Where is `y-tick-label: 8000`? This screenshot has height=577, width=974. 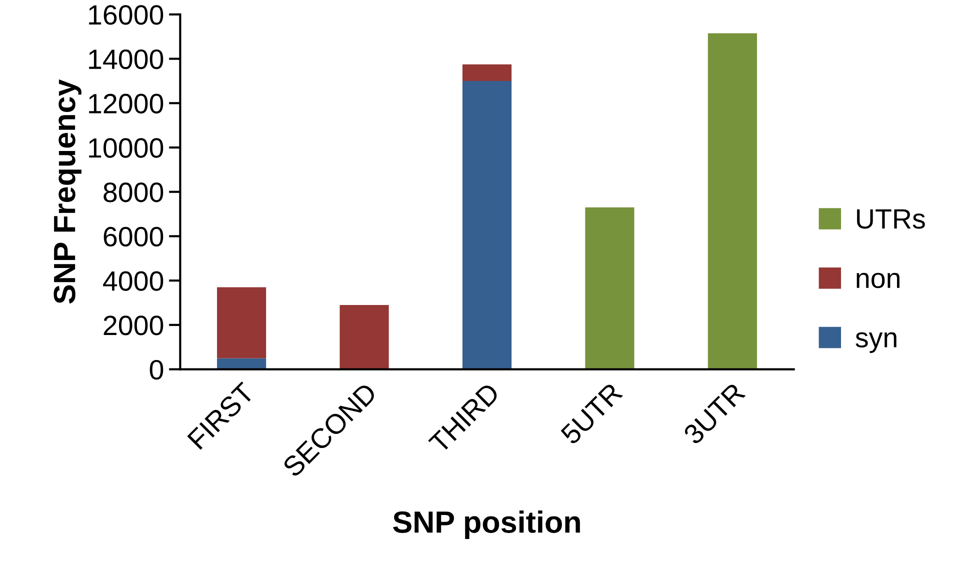 y-tick-label: 8000 is located at coordinates (134, 192).